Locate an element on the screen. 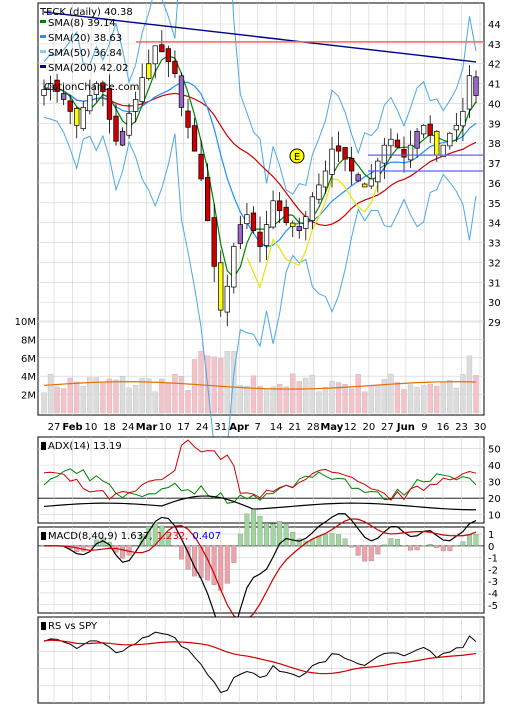  volume-tick-label: 2M is located at coordinates (28, 396).